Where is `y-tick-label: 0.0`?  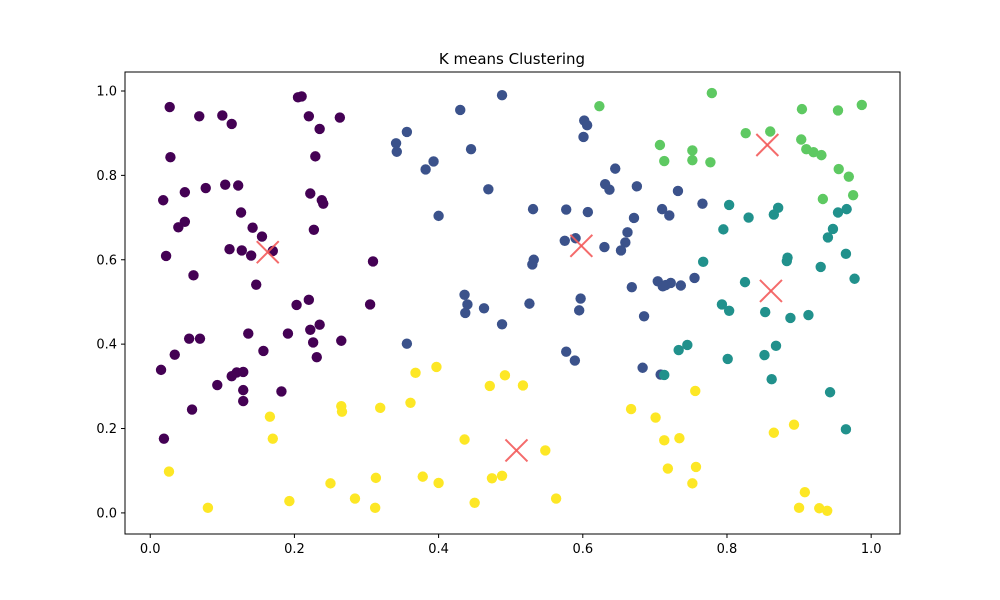
y-tick-label: 0.0 is located at coordinates (106, 513).